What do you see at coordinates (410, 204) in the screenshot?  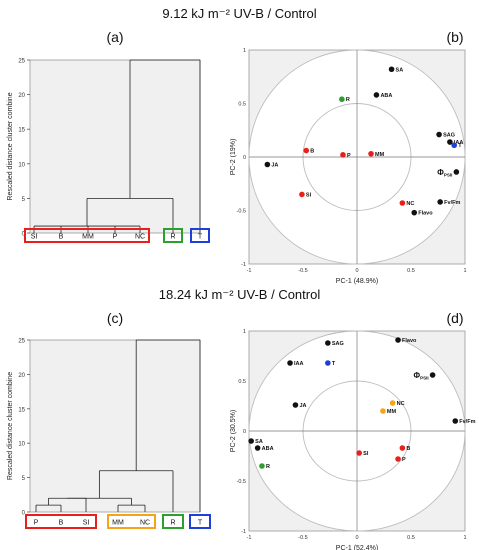 I see `point-label-nc-b: NC` at bounding box center [410, 204].